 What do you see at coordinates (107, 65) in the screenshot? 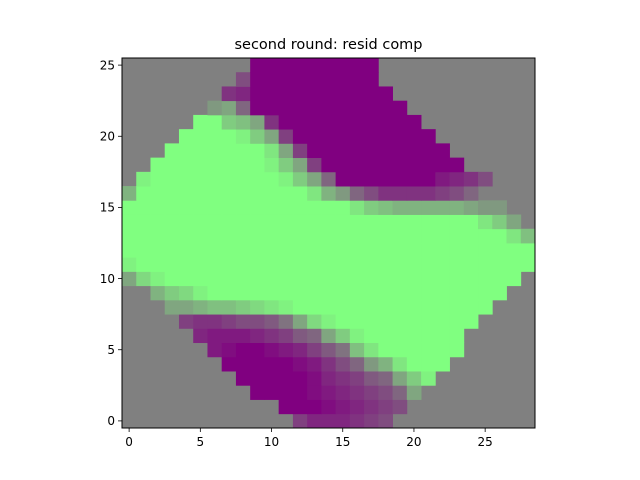
I see `y-tick-label: 25` at bounding box center [107, 65].